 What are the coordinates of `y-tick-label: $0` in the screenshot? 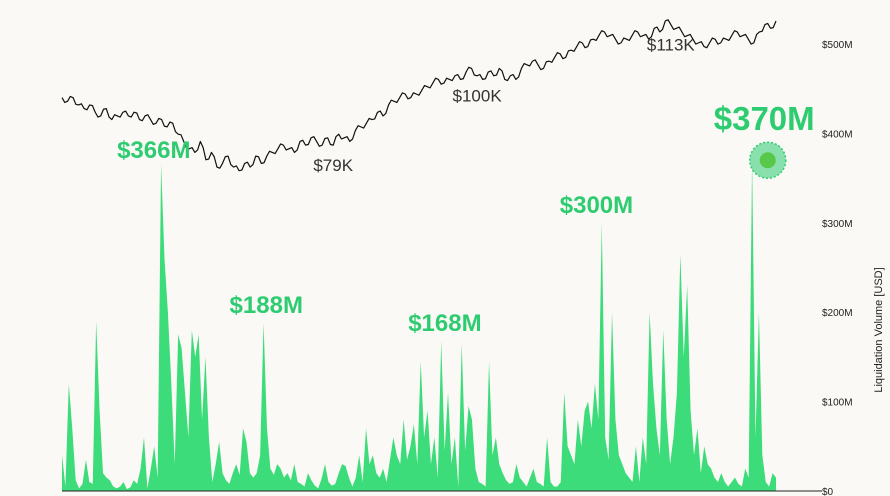 It's located at (828, 491).